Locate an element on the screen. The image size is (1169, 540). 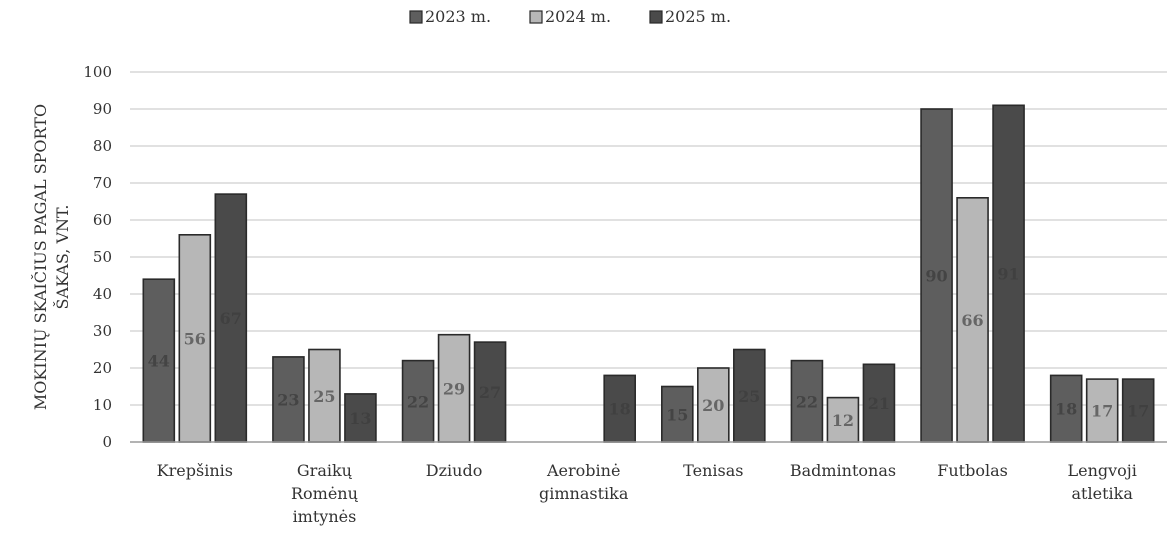
x-category-label: Badmintonas is located at coordinates (843, 470).